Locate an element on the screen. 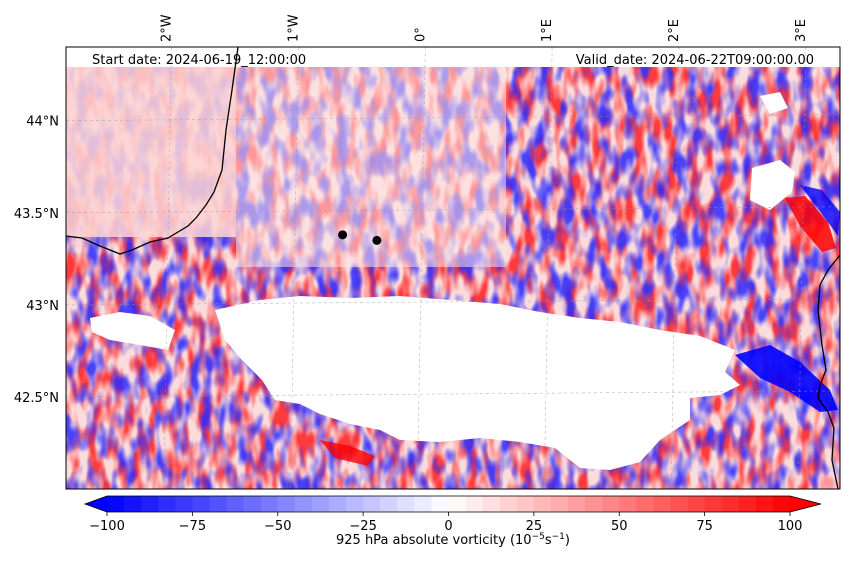  colorbar-tick-label: 50 is located at coordinates (619, 526).